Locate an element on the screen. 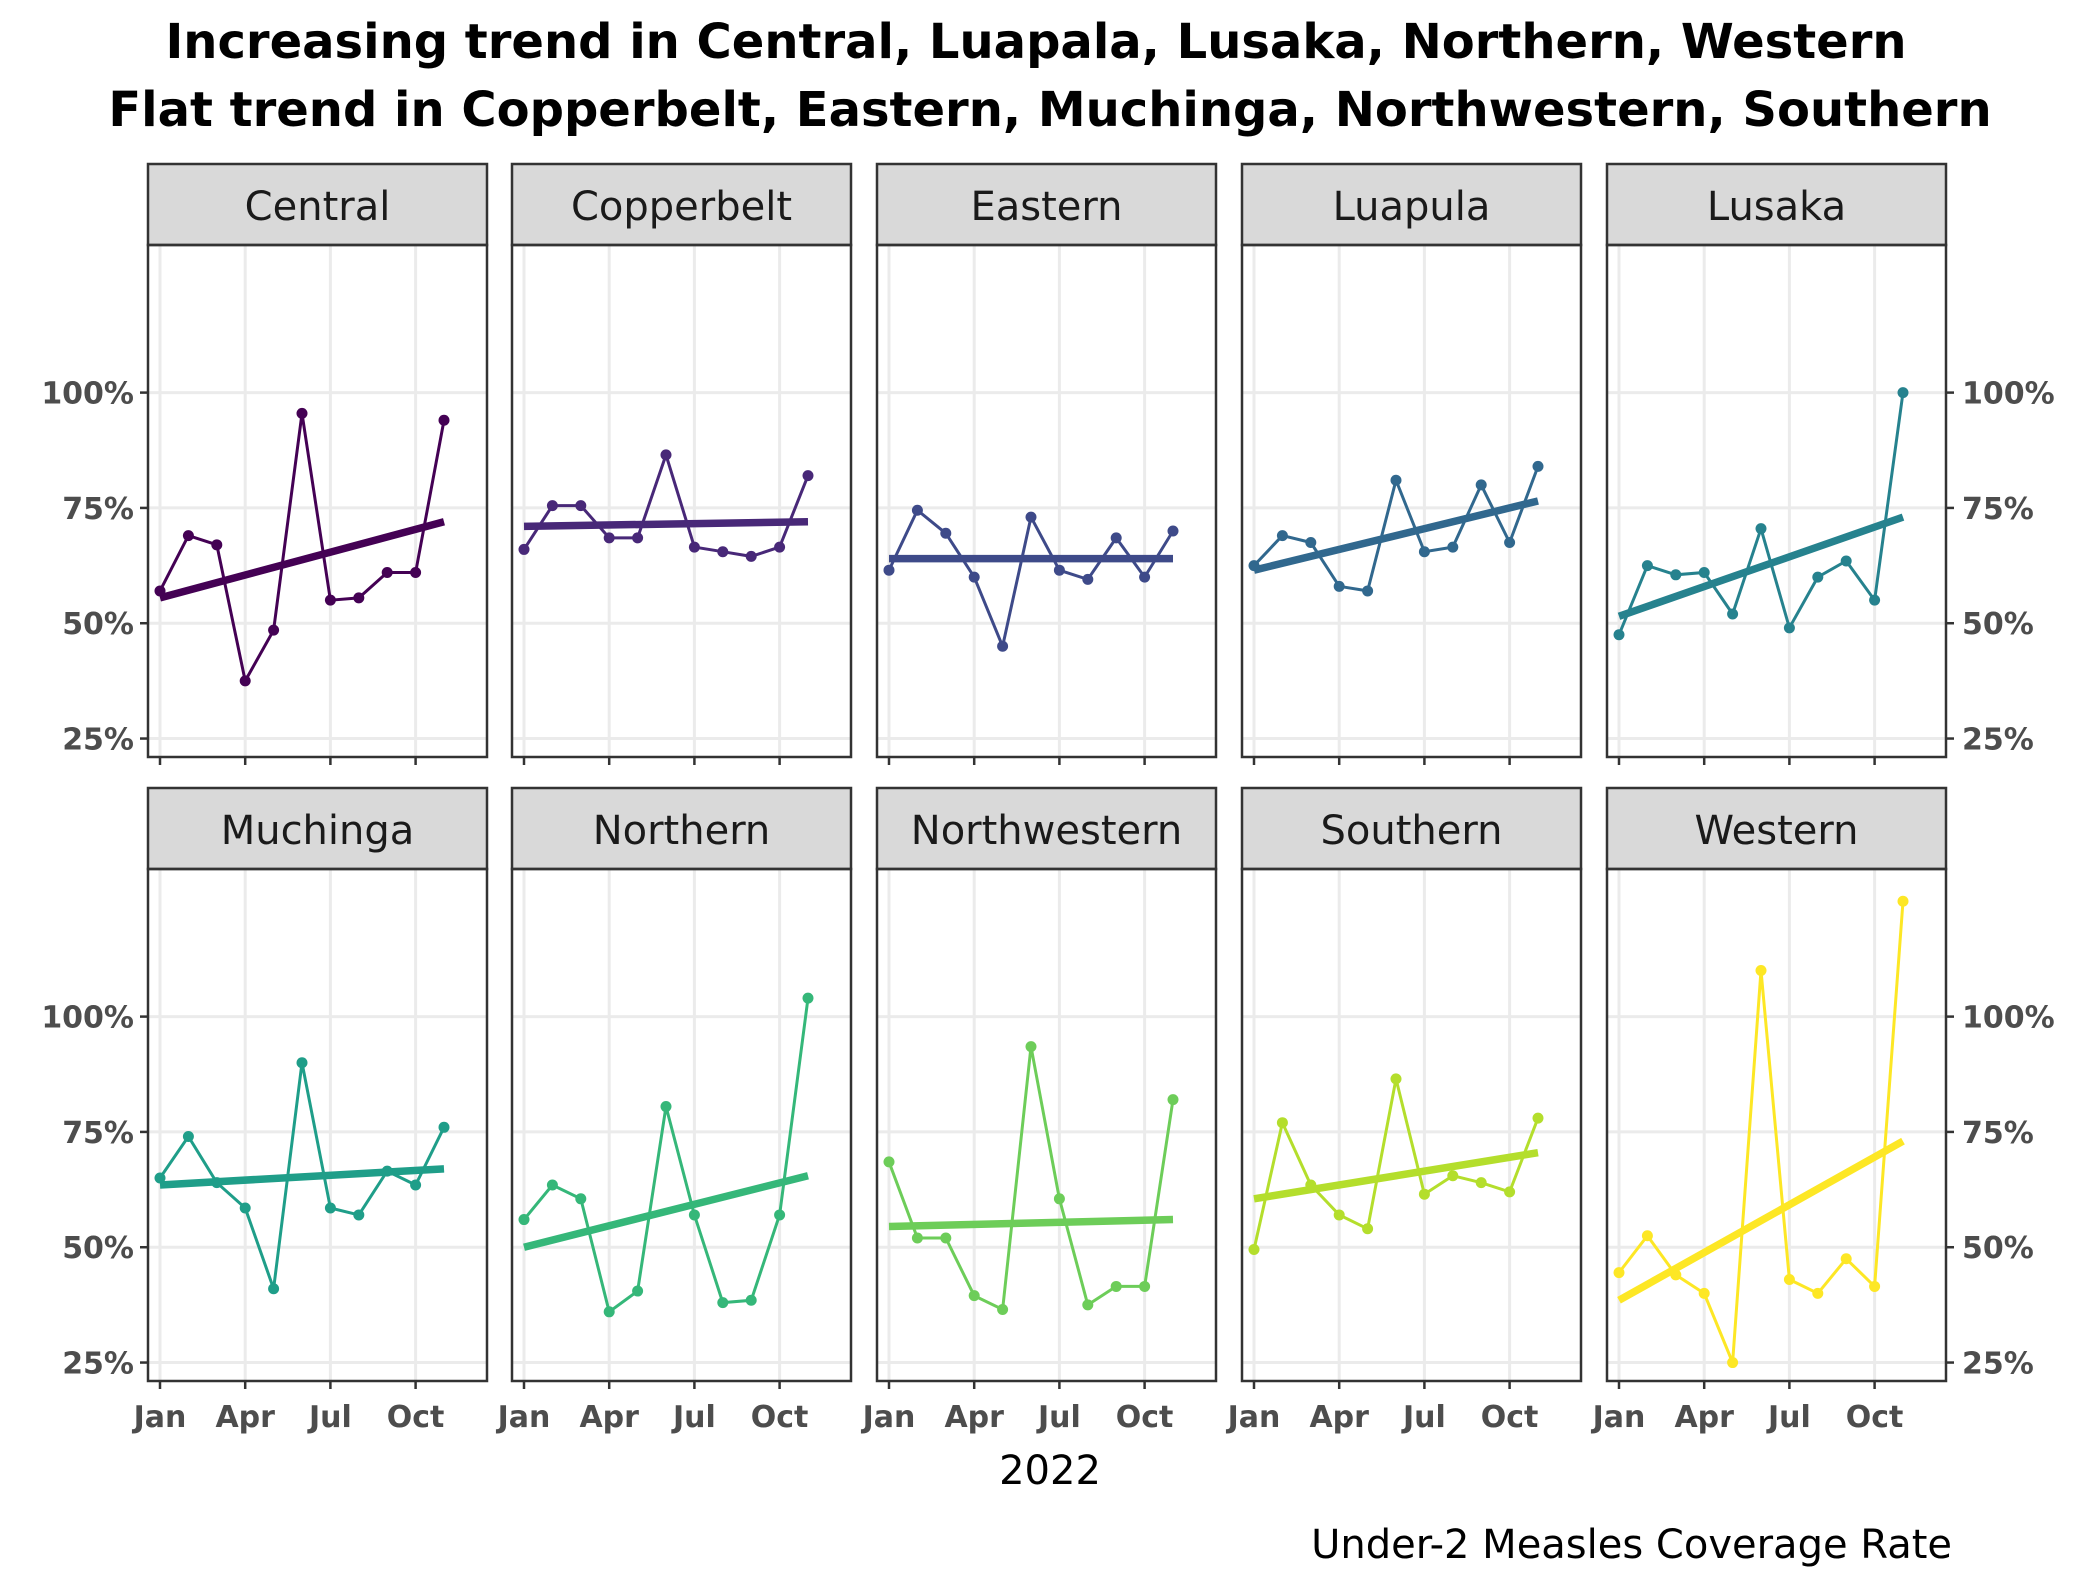  facet-strip-label: Eastern is located at coordinates (1046, 207).